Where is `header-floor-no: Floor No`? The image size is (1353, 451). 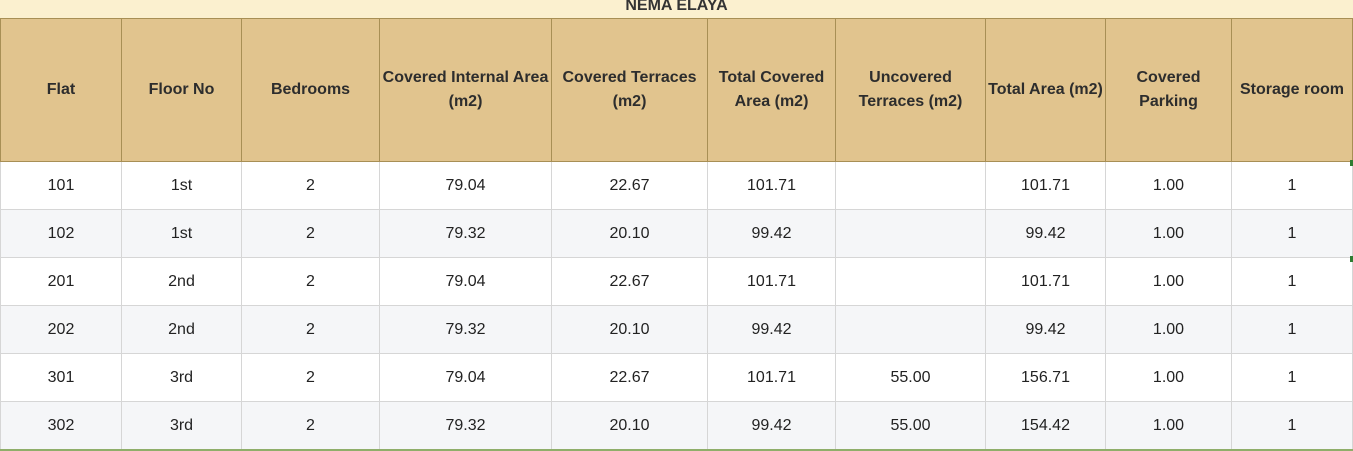 header-floor-no: Floor No is located at coordinates (181, 90).